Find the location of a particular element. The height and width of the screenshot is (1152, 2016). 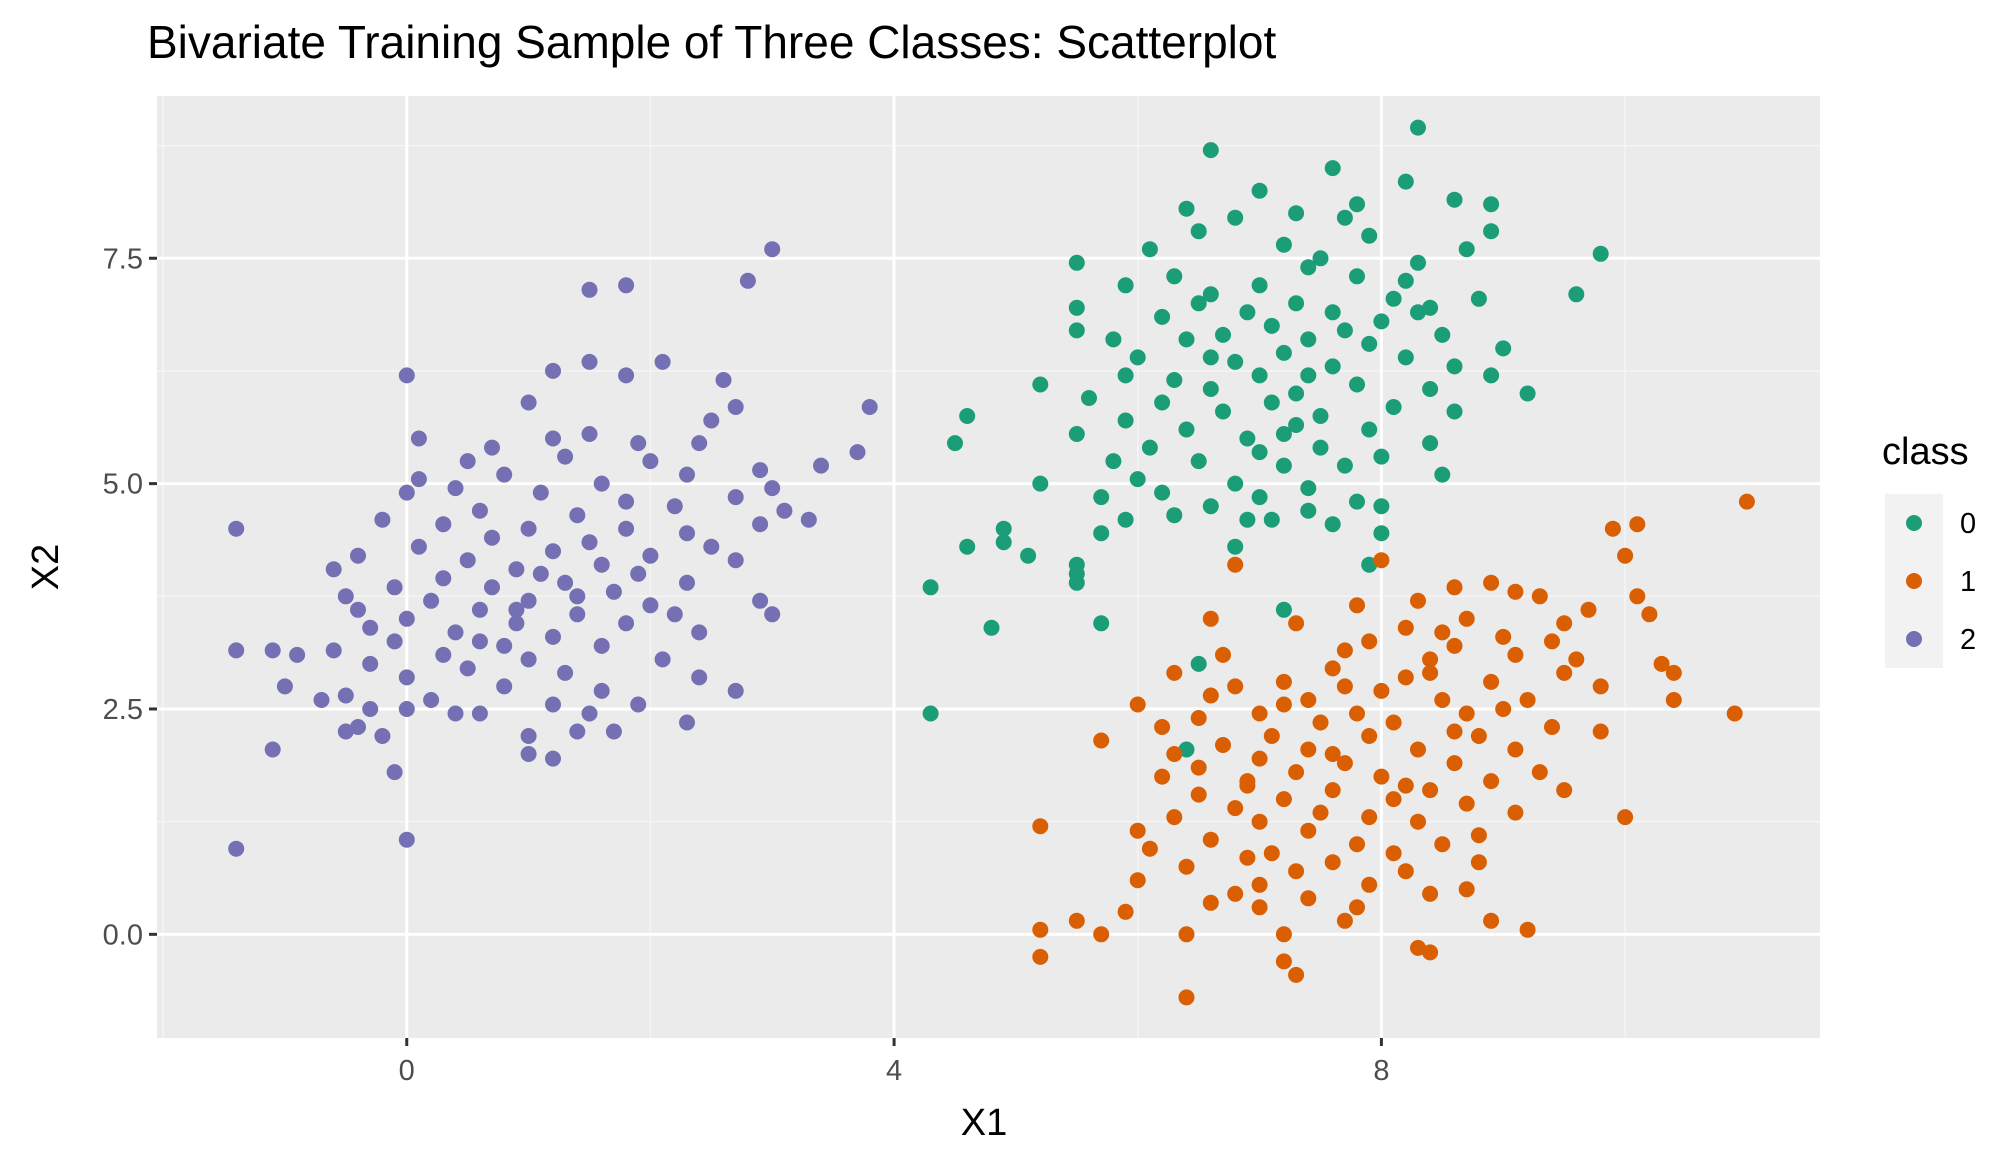

legend: class 0 1 2 is located at coordinates (1929, 549).